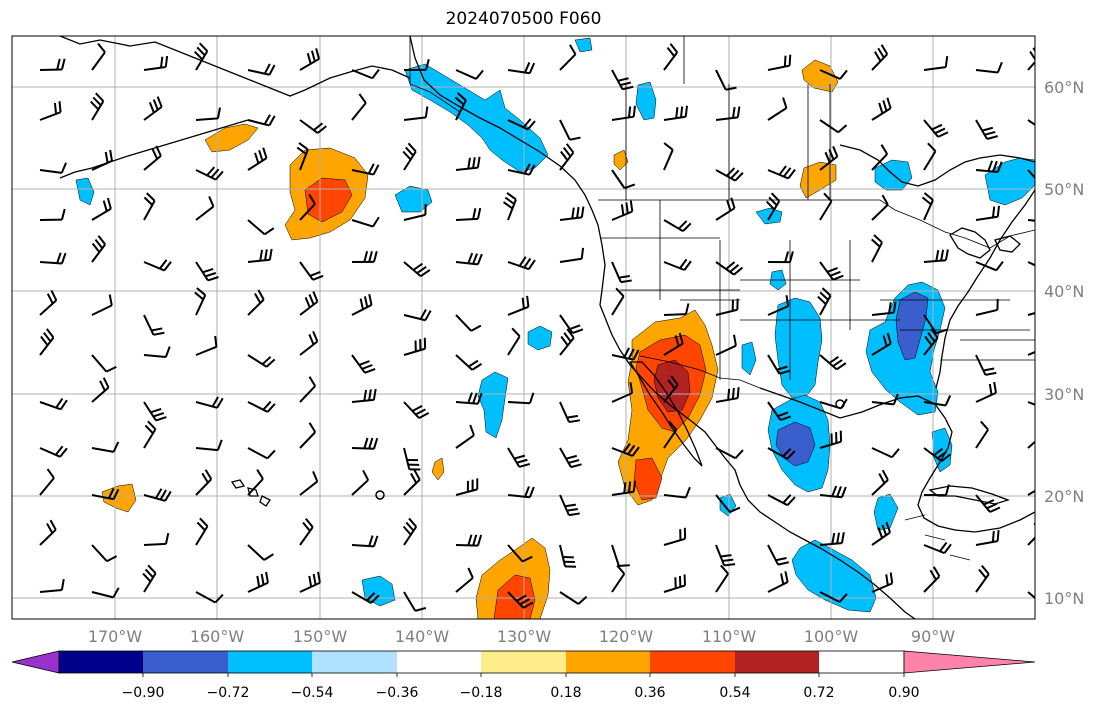 The image size is (1105, 712). I want to click on lon-label: 170°W, so click(115, 636).